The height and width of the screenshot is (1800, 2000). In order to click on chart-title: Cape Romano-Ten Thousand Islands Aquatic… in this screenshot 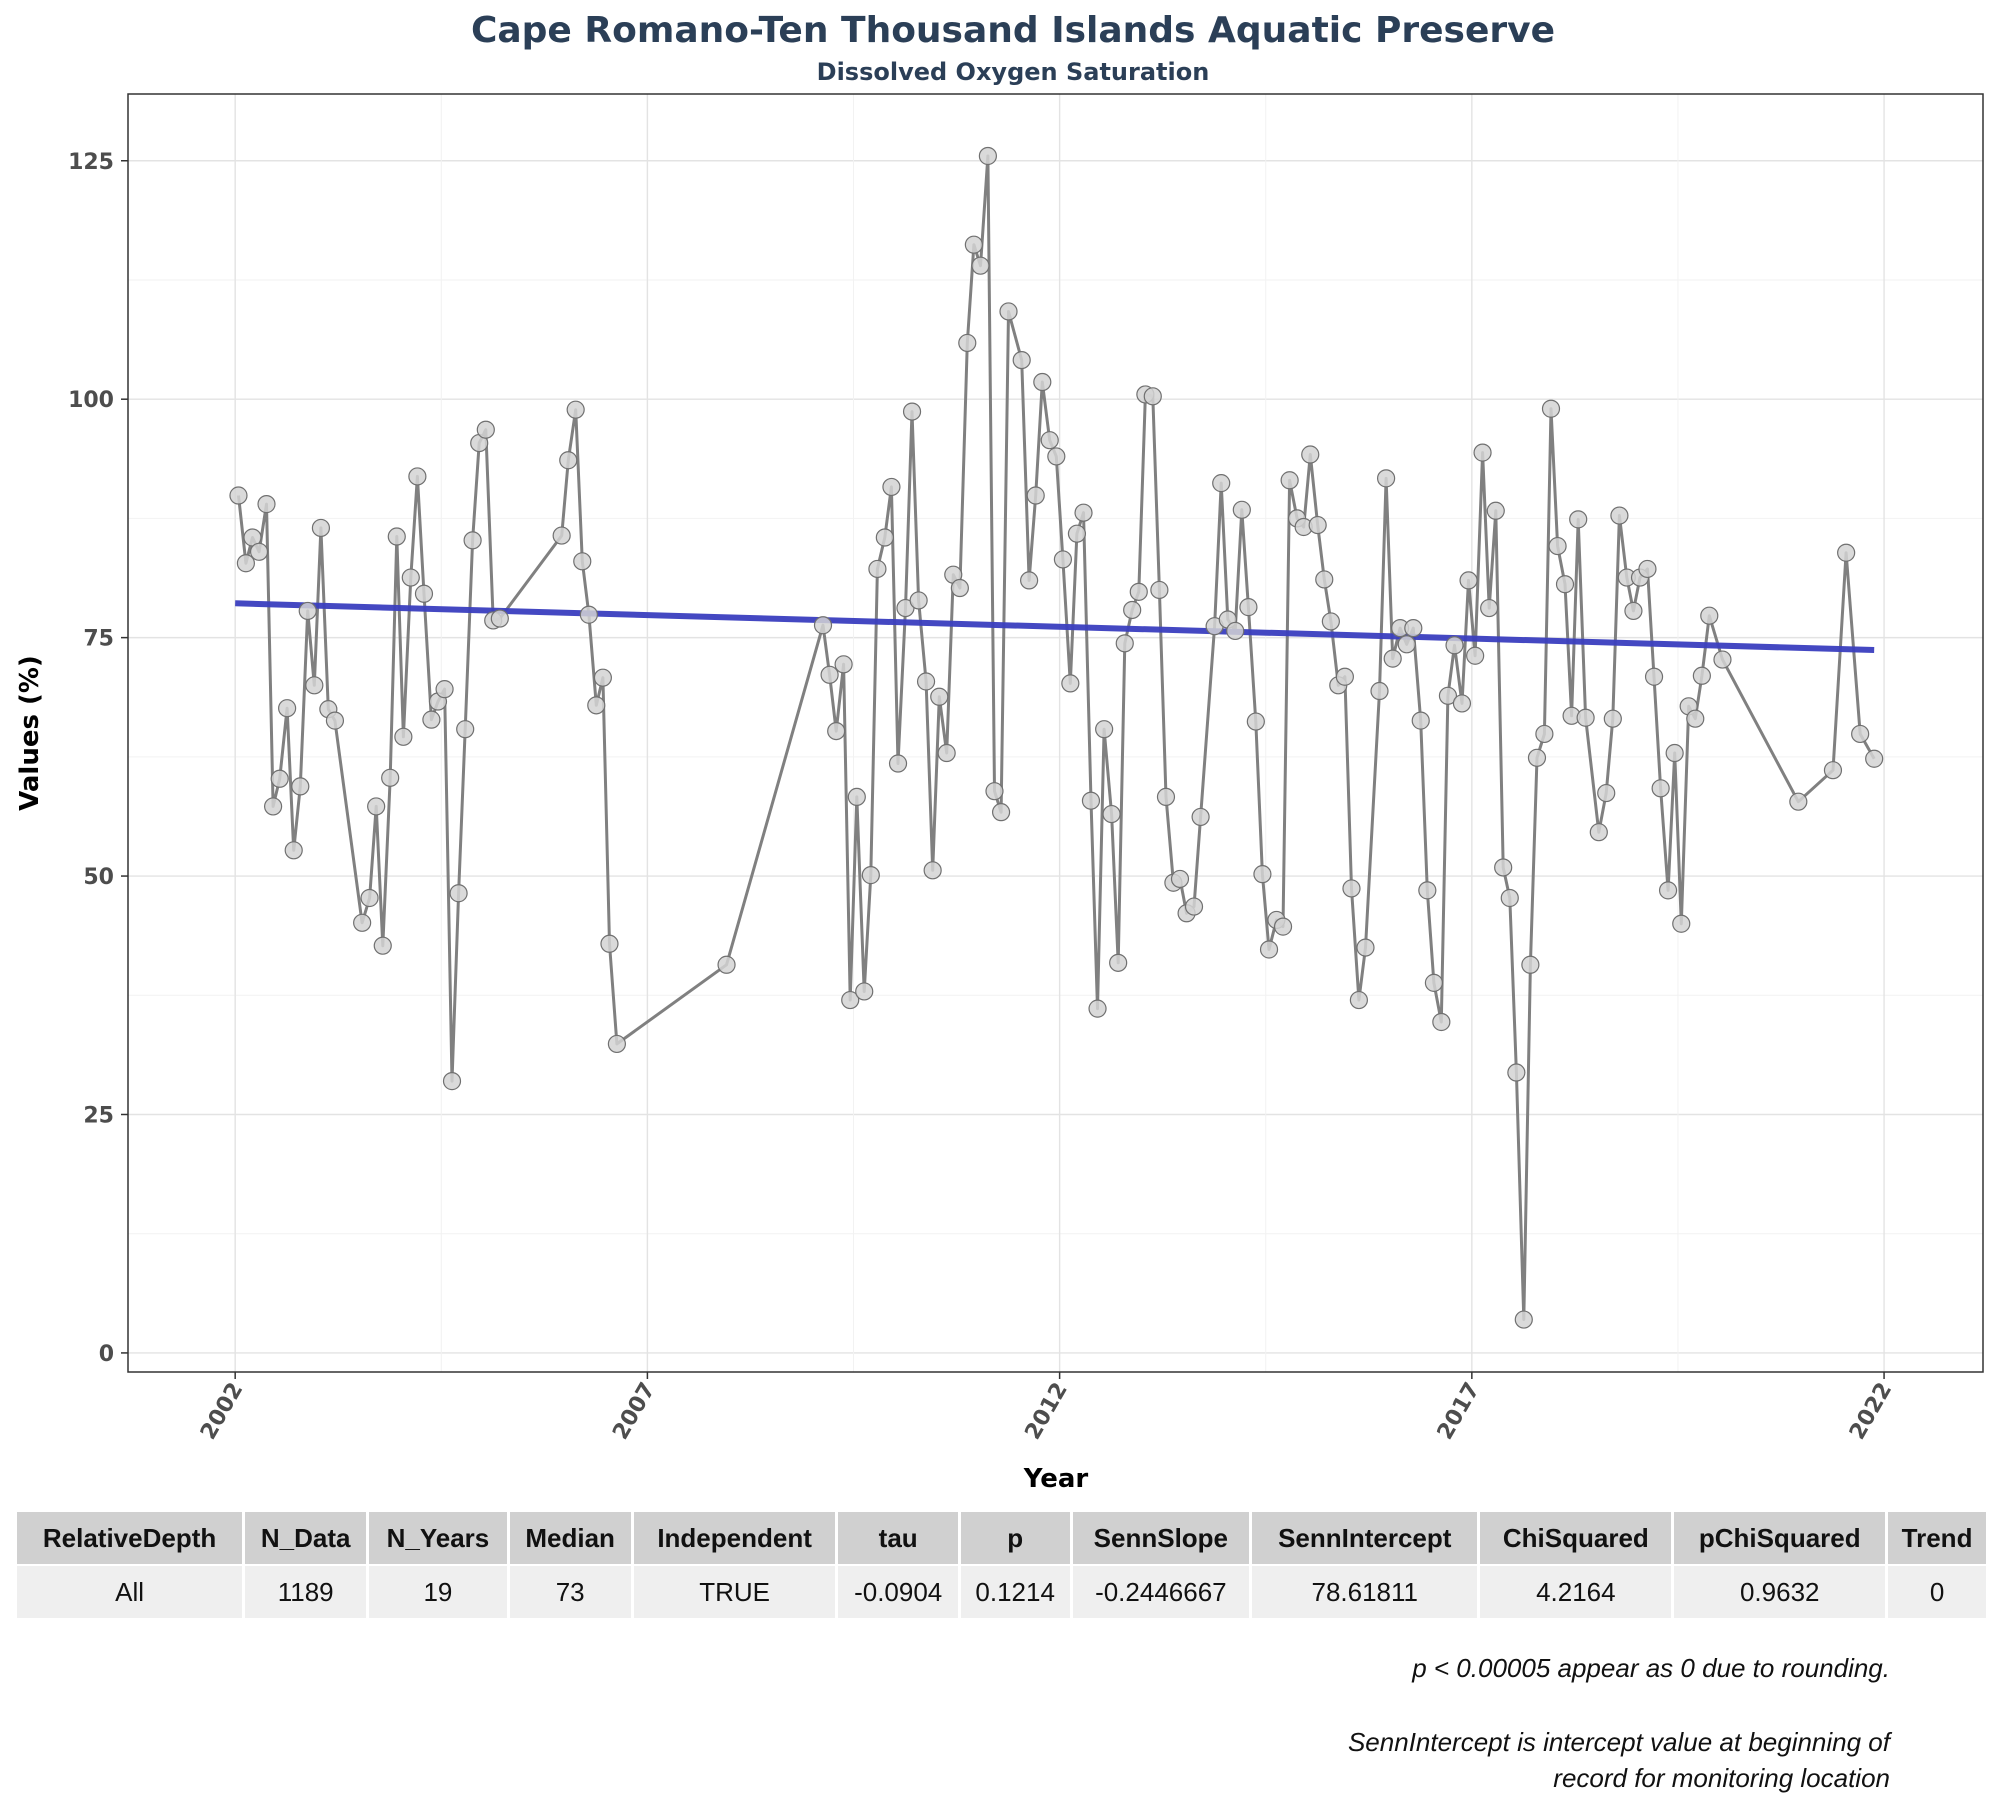, I will do `click(1013, 30)`.